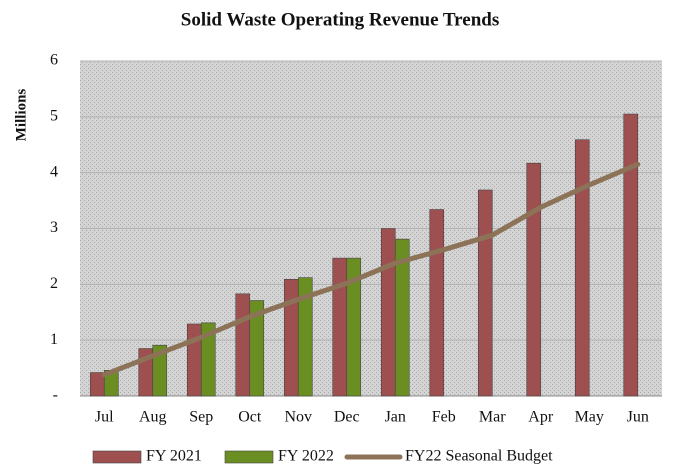 The width and height of the screenshot is (676, 467). What do you see at coordinates (492, 417) in the screenshot?
I see `x-tick-label: Mar` at bounding box center [492, 417].